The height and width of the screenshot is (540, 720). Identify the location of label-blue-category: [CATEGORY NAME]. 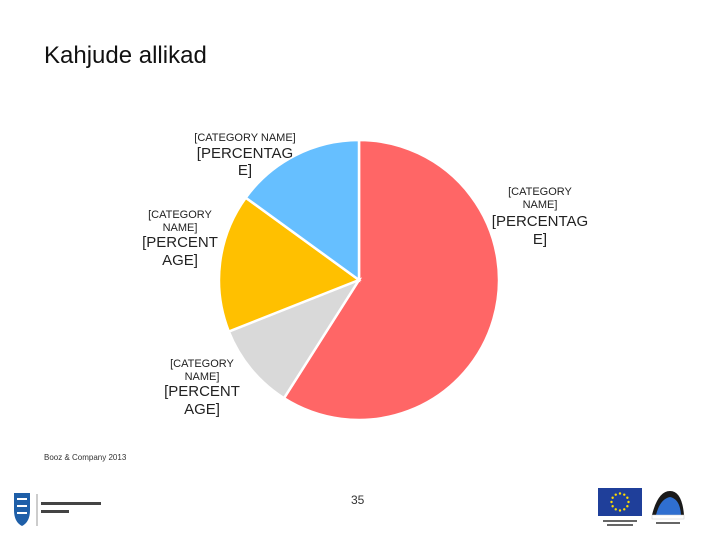
(245, 138).